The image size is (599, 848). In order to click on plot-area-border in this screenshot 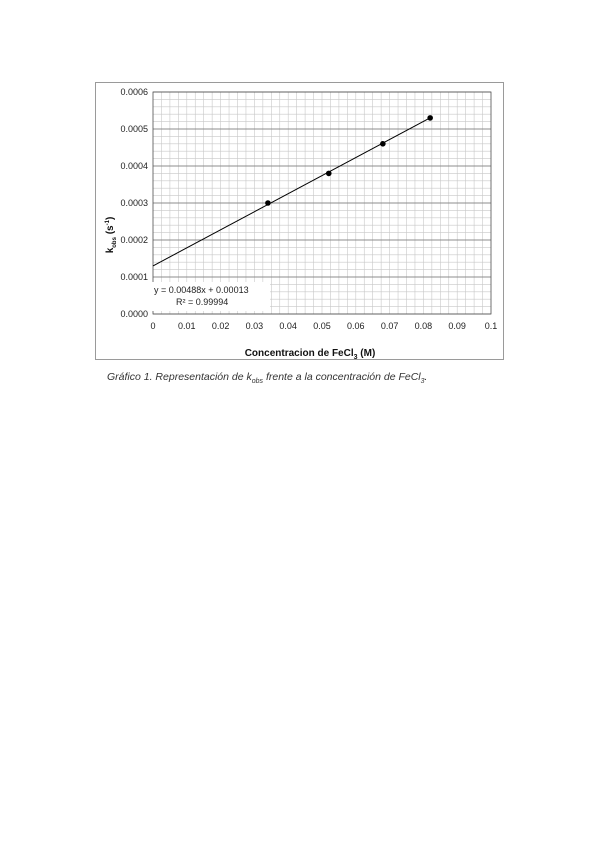, I will do `click(322, 203)`.